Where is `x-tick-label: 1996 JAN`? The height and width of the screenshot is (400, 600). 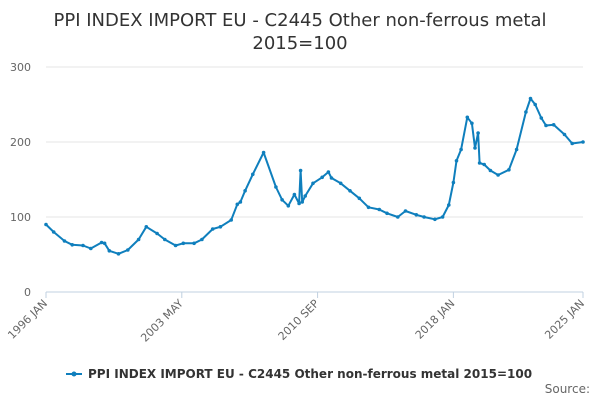
x-tick-label: 1996 JAN is located at coordinates (27, 319).